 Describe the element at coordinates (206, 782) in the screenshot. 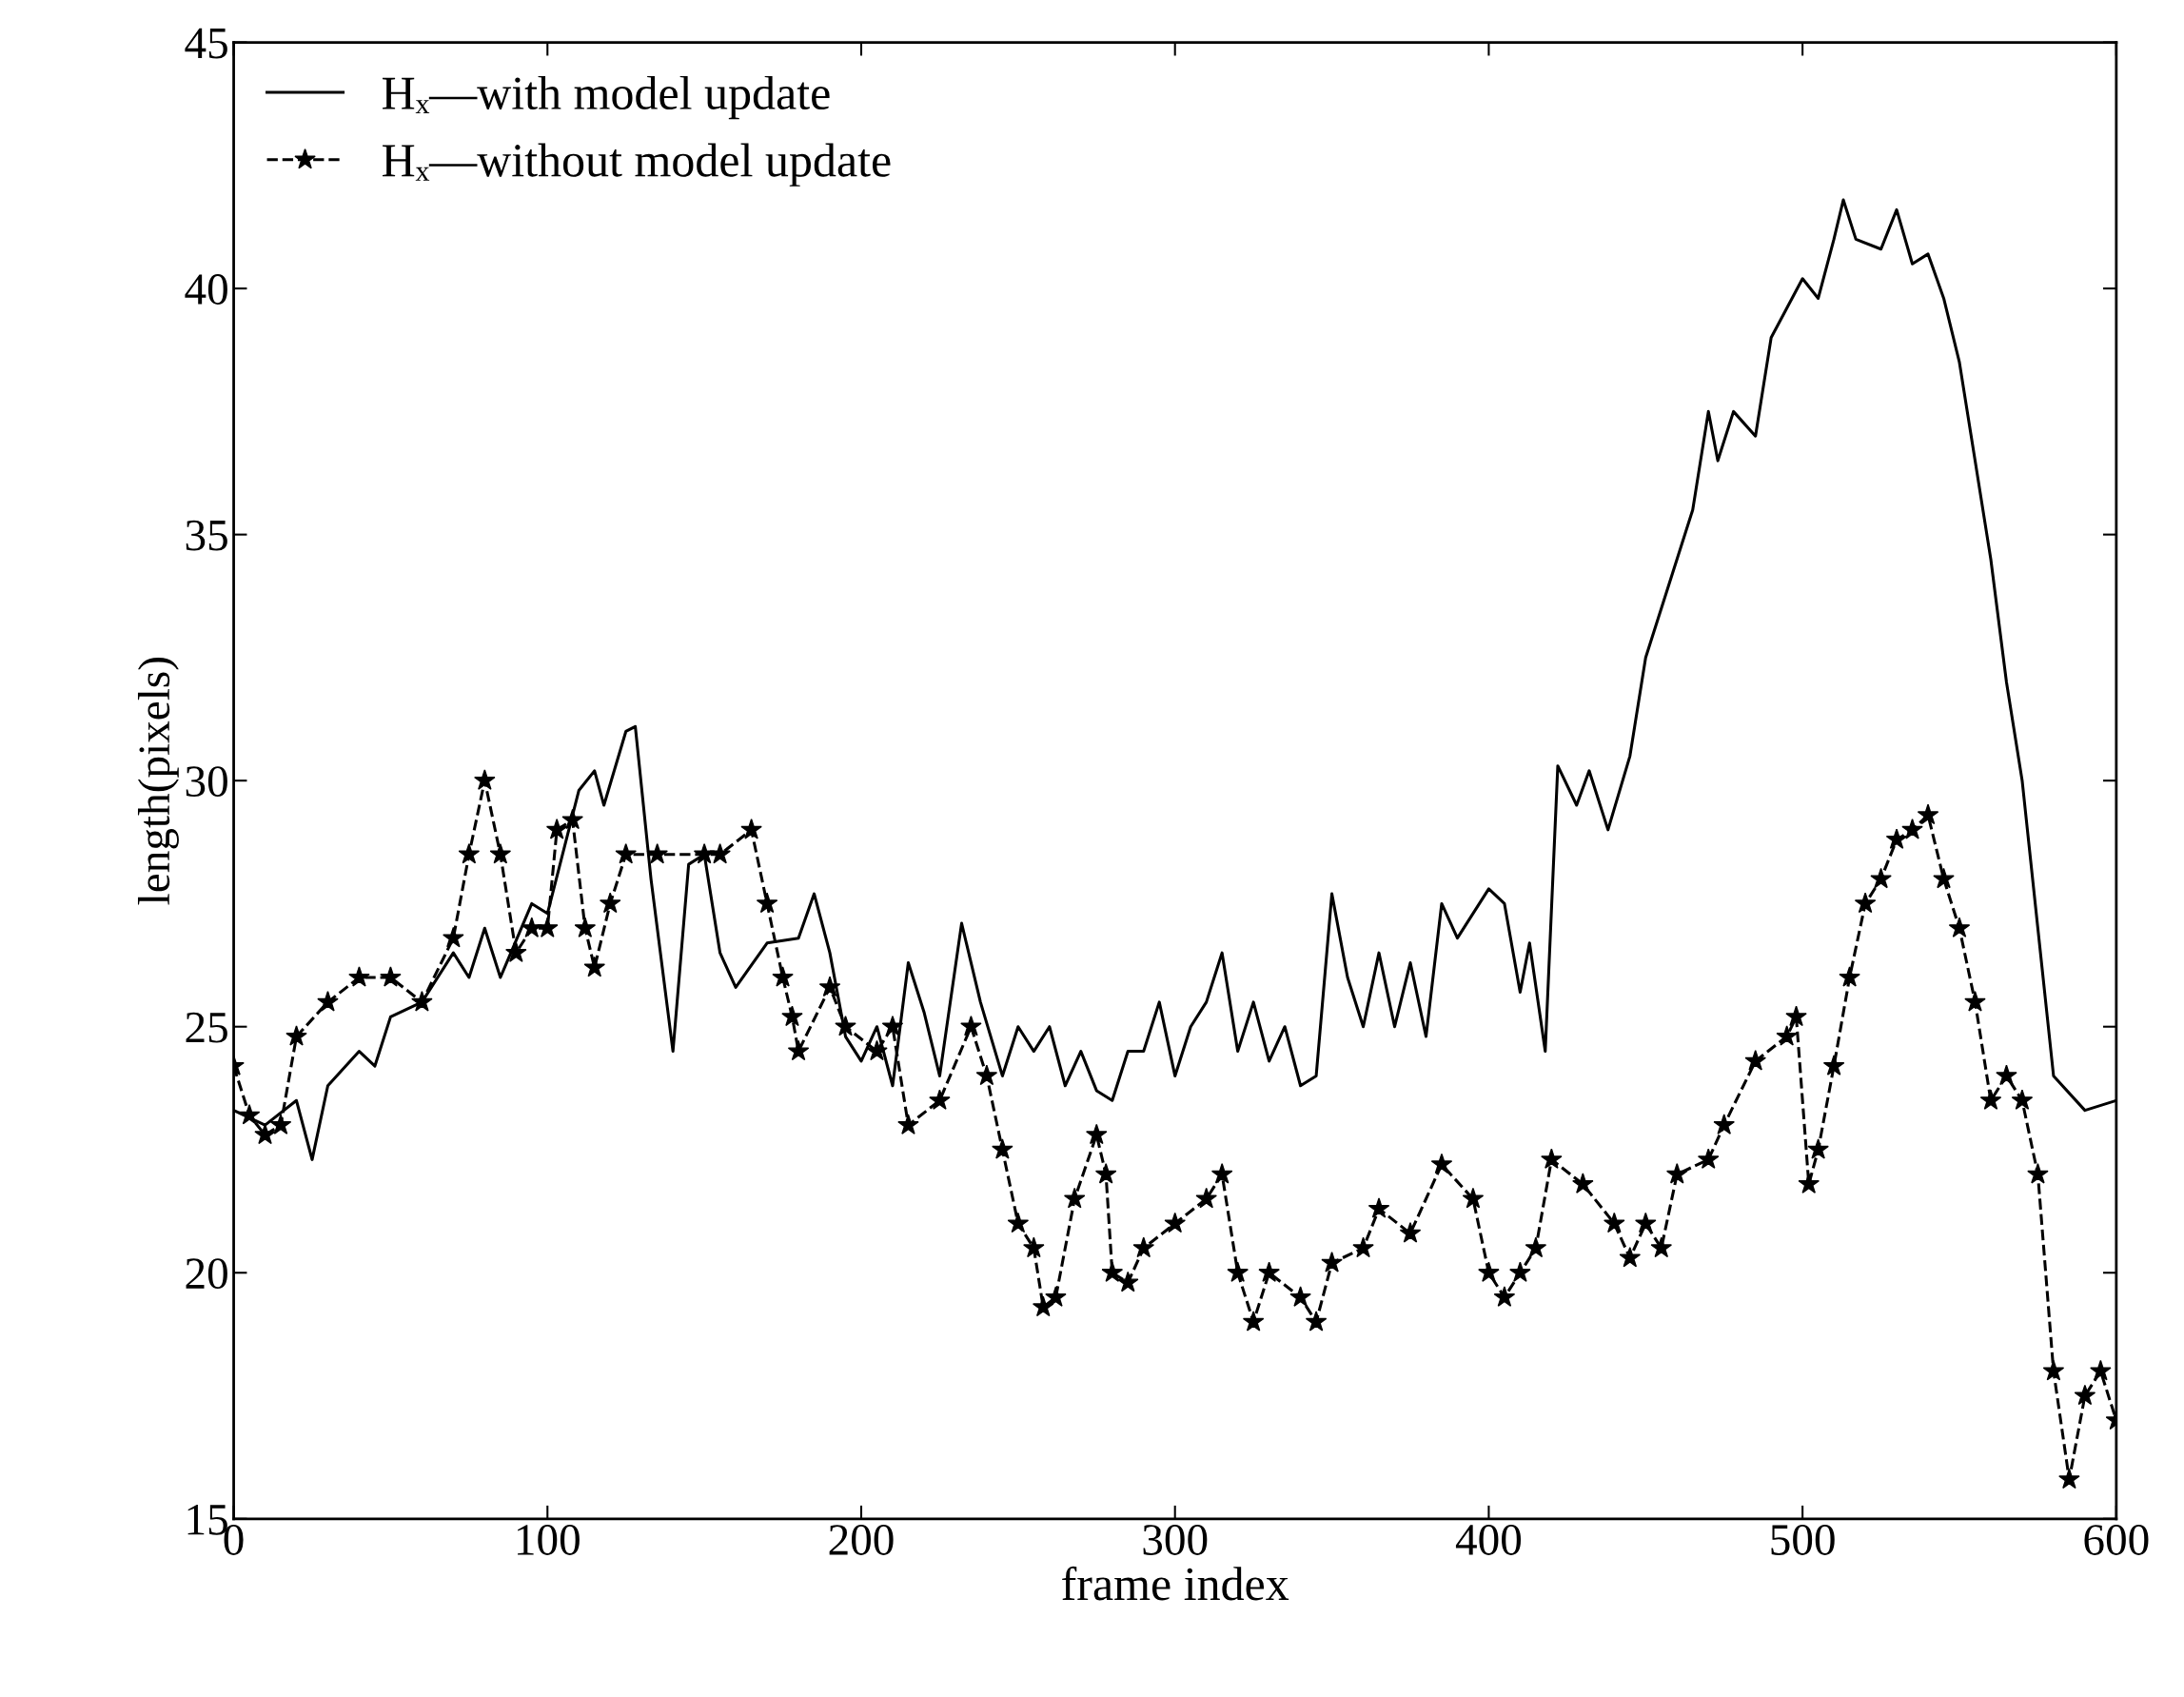

I see `y-tick-label: 30` at that location.